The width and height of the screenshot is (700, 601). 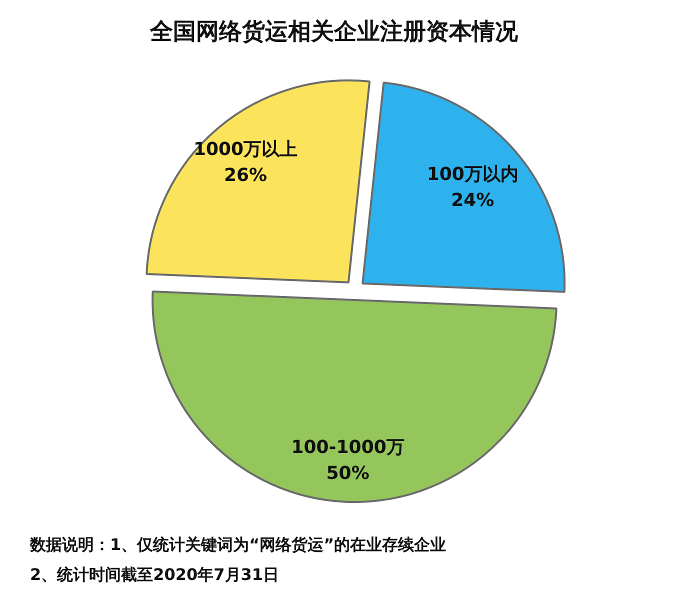 What do you see at coordinates (472, 201) in the screenshot?
I see `data-label: 24%` at bounding box center [472, 201].